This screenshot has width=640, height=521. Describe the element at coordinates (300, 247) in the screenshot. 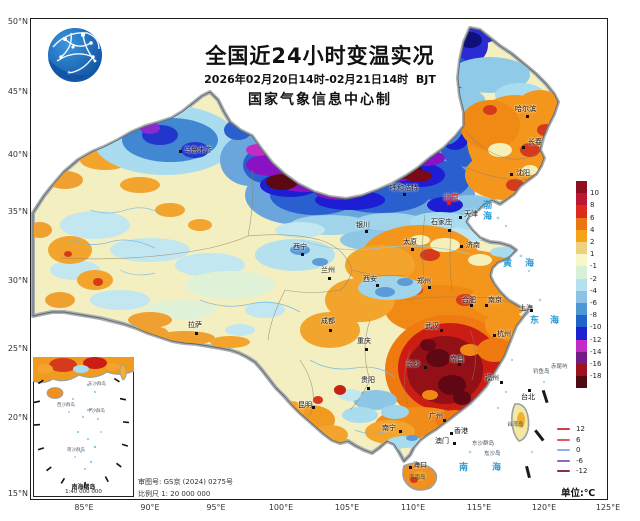

I see `city-label: 西宁` at that location.